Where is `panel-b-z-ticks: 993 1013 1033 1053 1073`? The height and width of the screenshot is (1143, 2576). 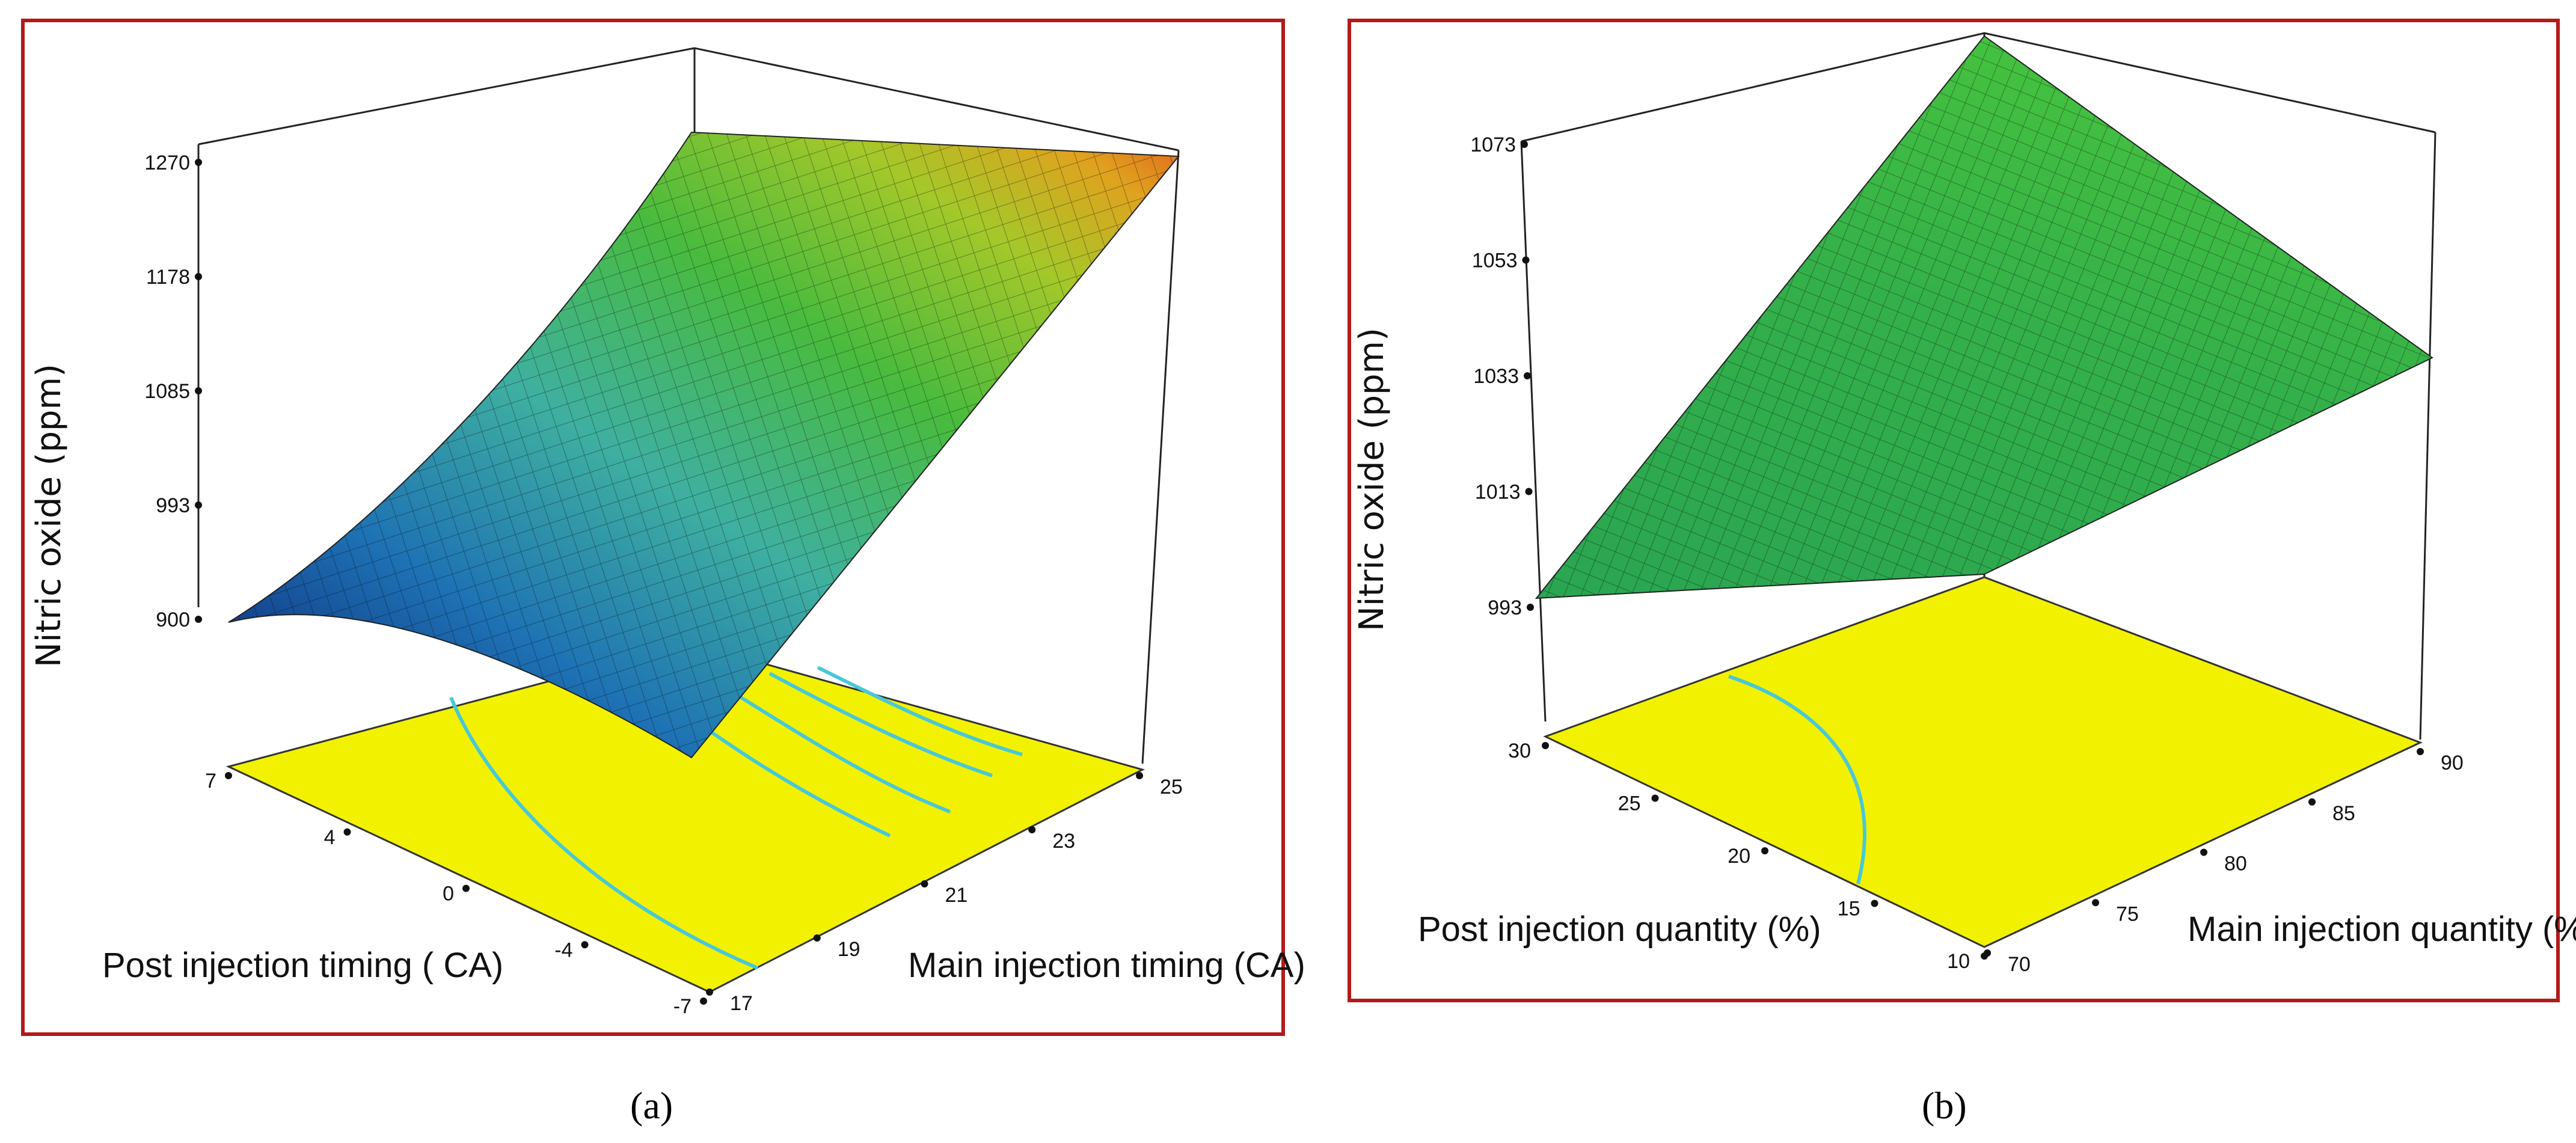 panel-b-z-ticks: 993 1013 1033 1053 1073 is located at coordinates (1502, 376).